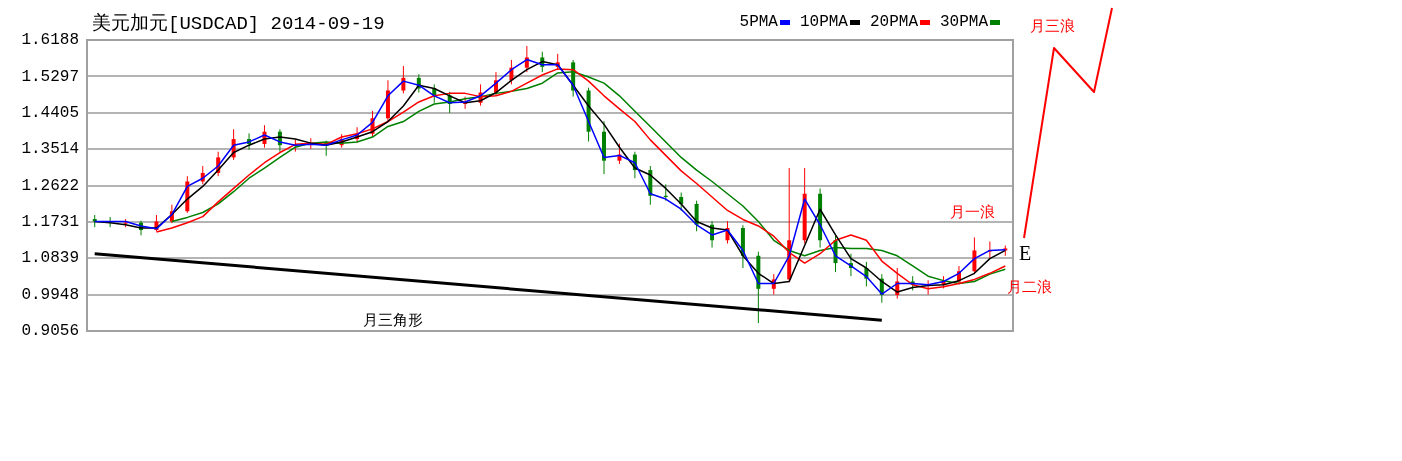 The height and width of the screenshot is (461, 1402). Describe the element at coordinates (50, 149) in the screenshot. I see `y-tick-label: 1.3514` at that location.